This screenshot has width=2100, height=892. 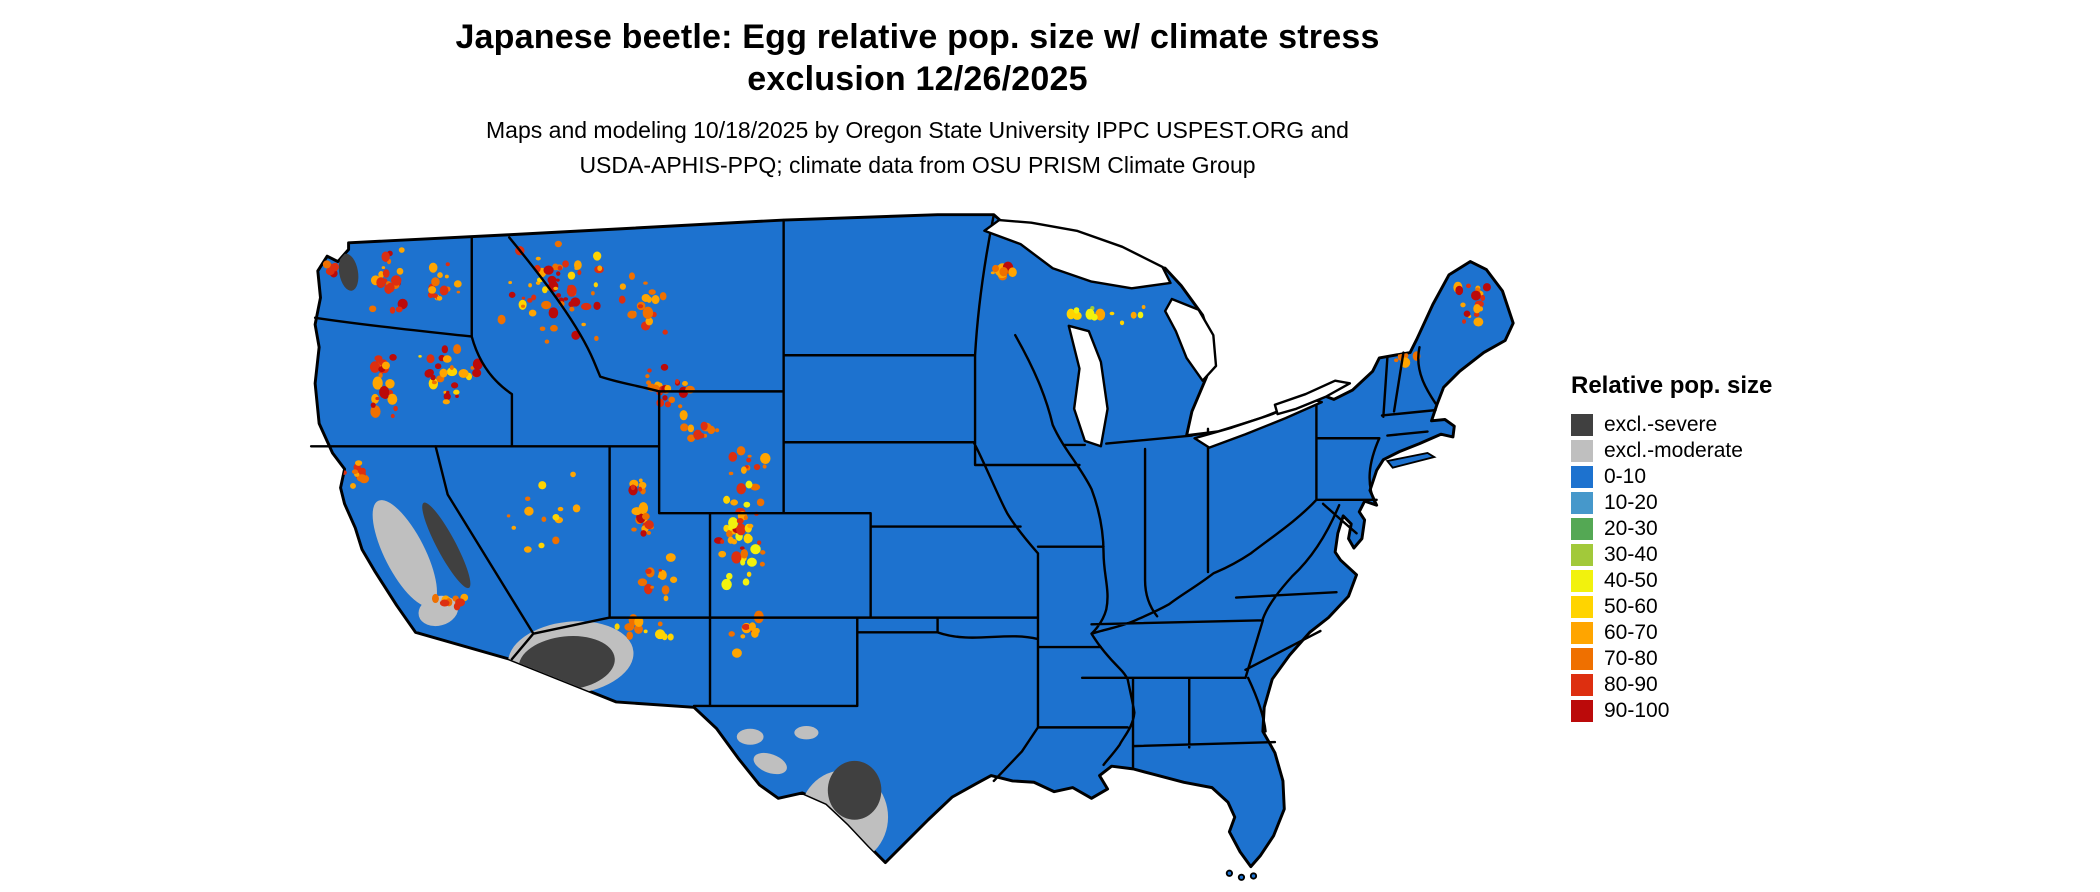 I want to click on hotspot-wa-east, so click(x=458, y=292).